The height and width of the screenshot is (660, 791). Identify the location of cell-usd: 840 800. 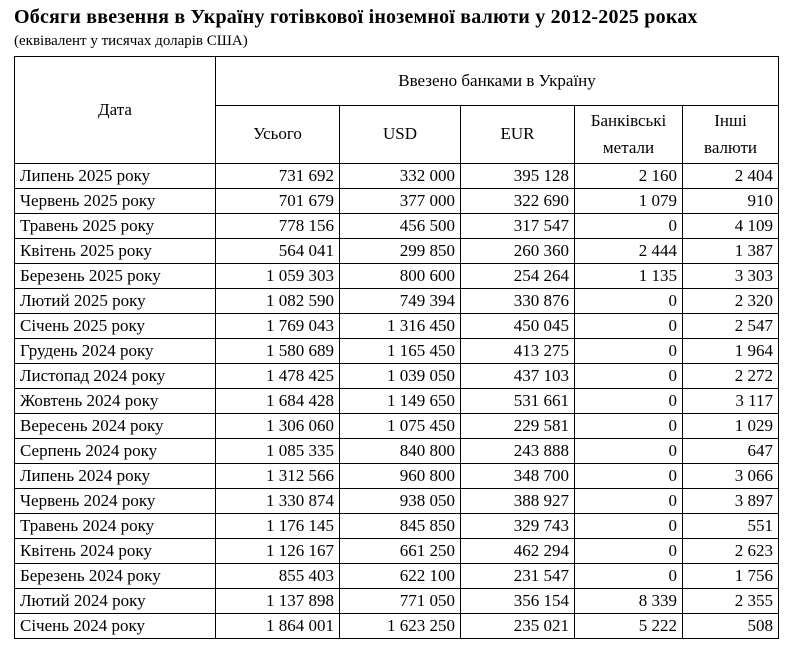
(400, 451).